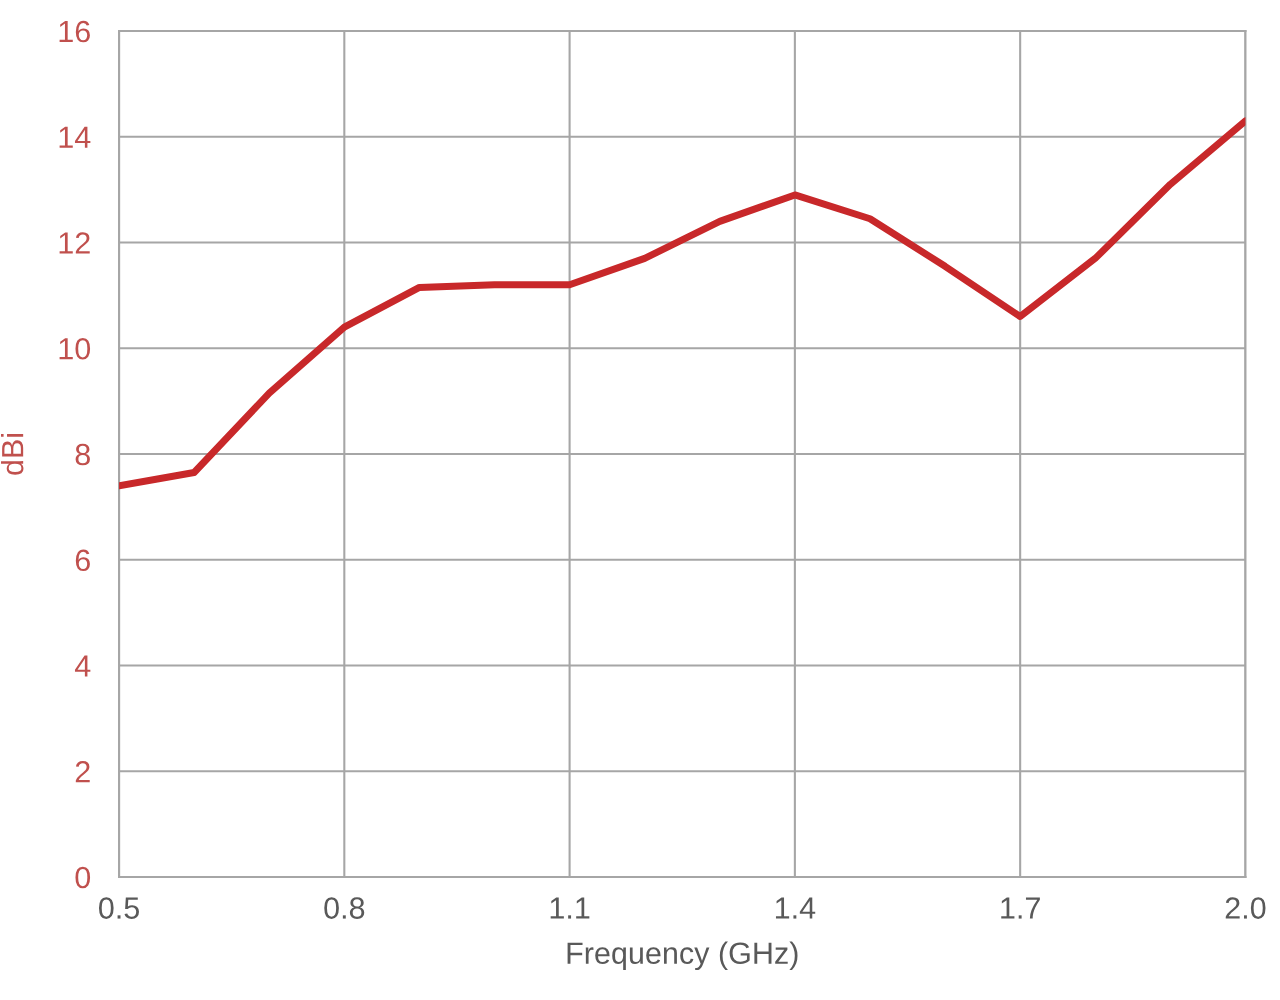  Describe the element at coordinates (344, 908) in the screenshot. I see `x-tick-label: 0.8` at that location.